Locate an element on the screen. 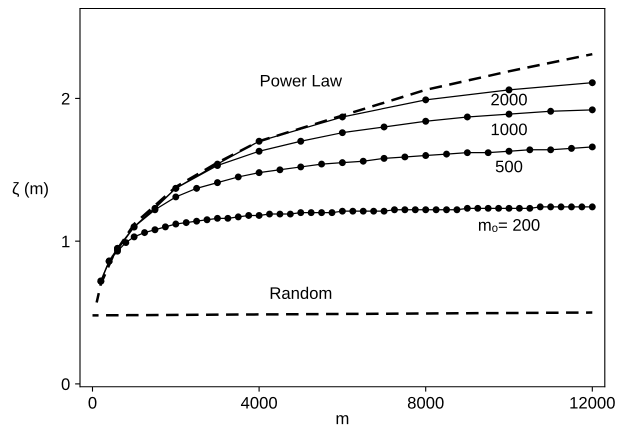 Image resolution: width=640 pixels, height=425 pixels. x-tick-label: 4000 is located at coordinates (258, 402).